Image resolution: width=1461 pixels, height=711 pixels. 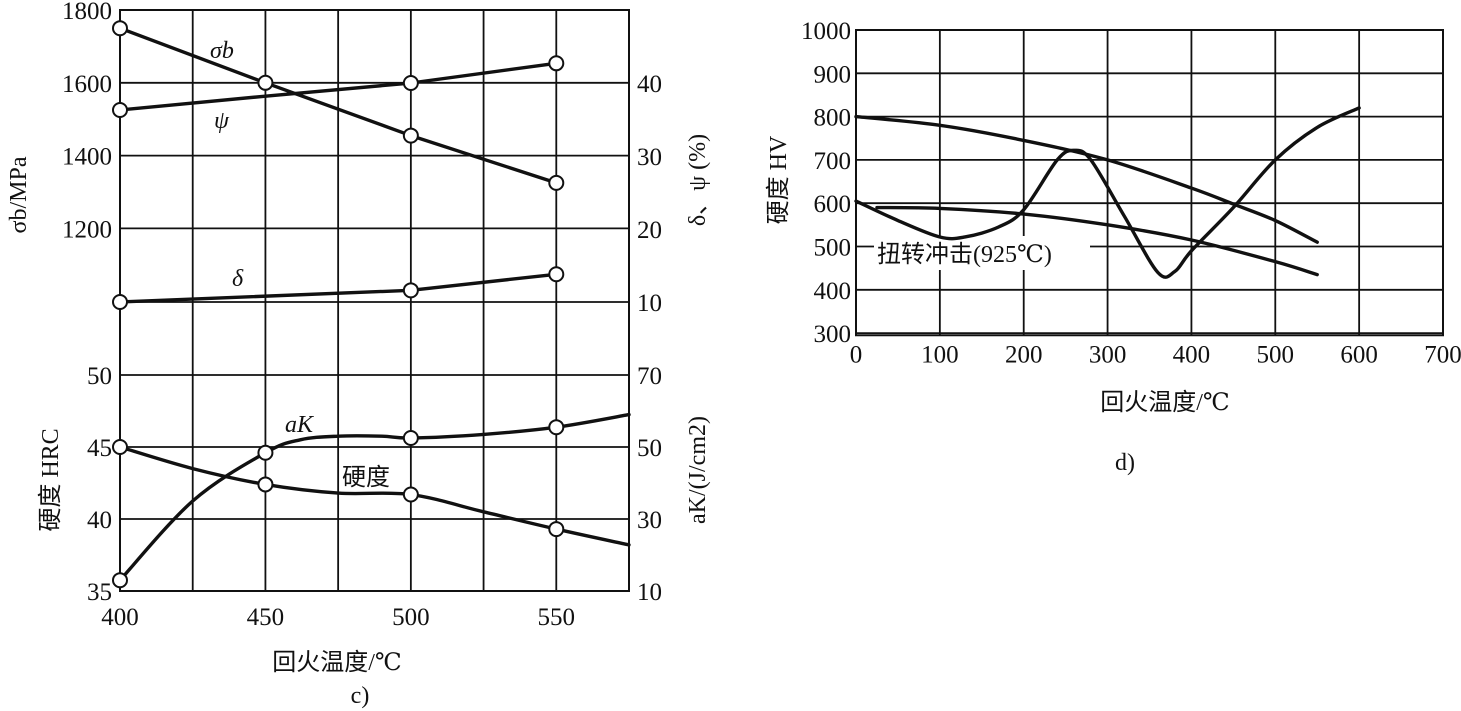 What do you see at coordinates (1442, 354) in the screenshot?
I see `x-tick-label: 700` at bounding box center [1442, 354].